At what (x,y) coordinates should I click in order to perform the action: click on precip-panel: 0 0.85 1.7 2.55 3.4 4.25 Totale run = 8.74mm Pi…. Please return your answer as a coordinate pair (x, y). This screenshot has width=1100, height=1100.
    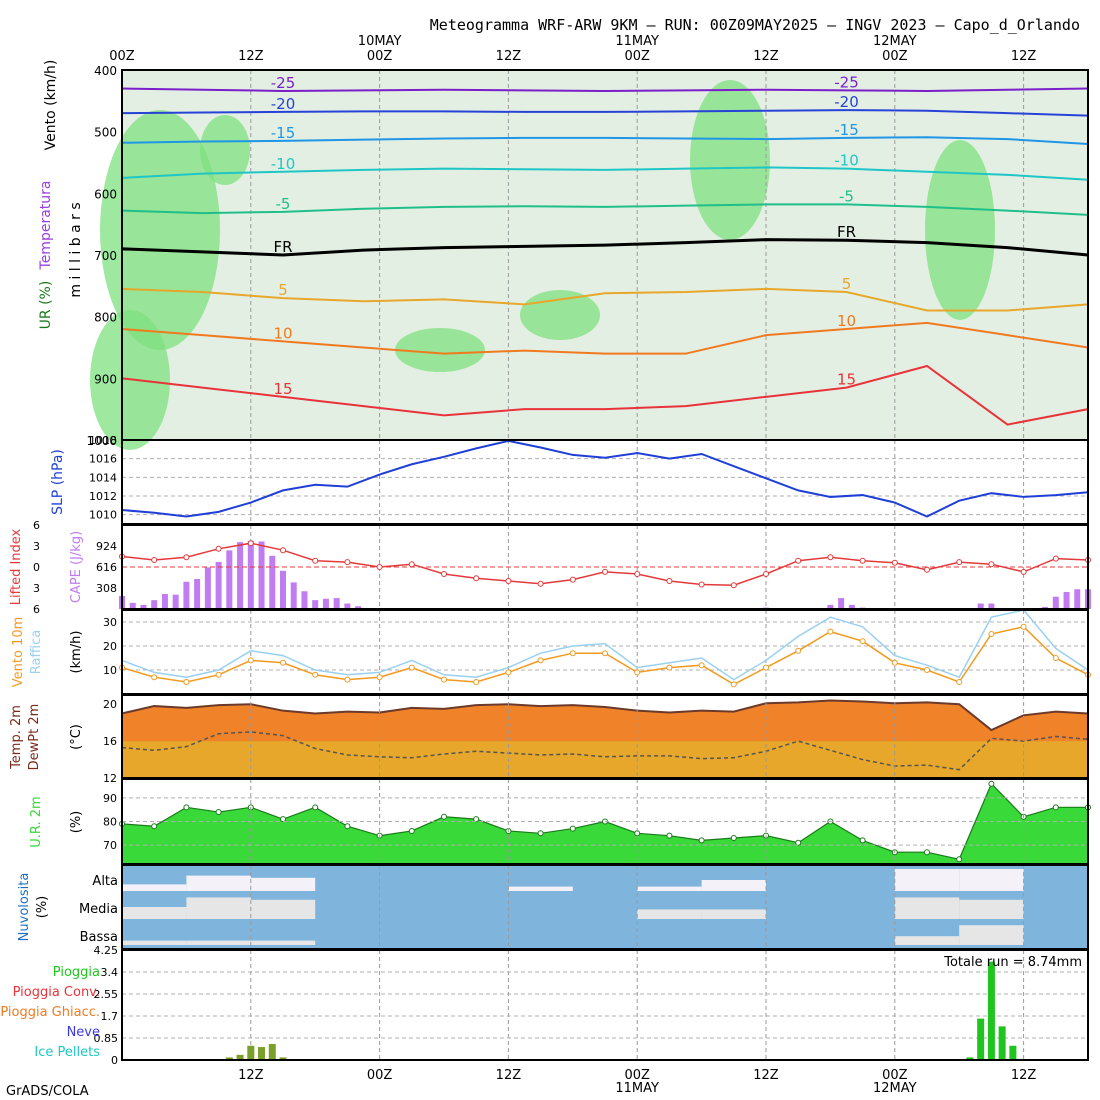
    Looking at the image, I should click on (544, 1005).